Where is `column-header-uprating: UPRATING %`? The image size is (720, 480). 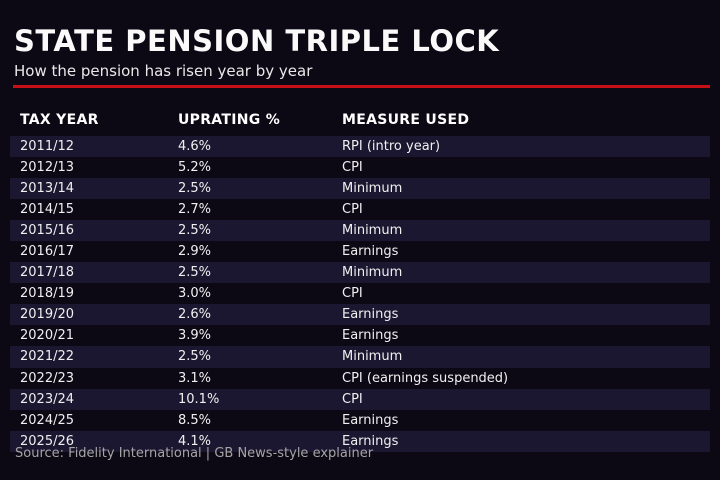 column-header-uprating: UPRATING % is located at coordinates (229, 120).